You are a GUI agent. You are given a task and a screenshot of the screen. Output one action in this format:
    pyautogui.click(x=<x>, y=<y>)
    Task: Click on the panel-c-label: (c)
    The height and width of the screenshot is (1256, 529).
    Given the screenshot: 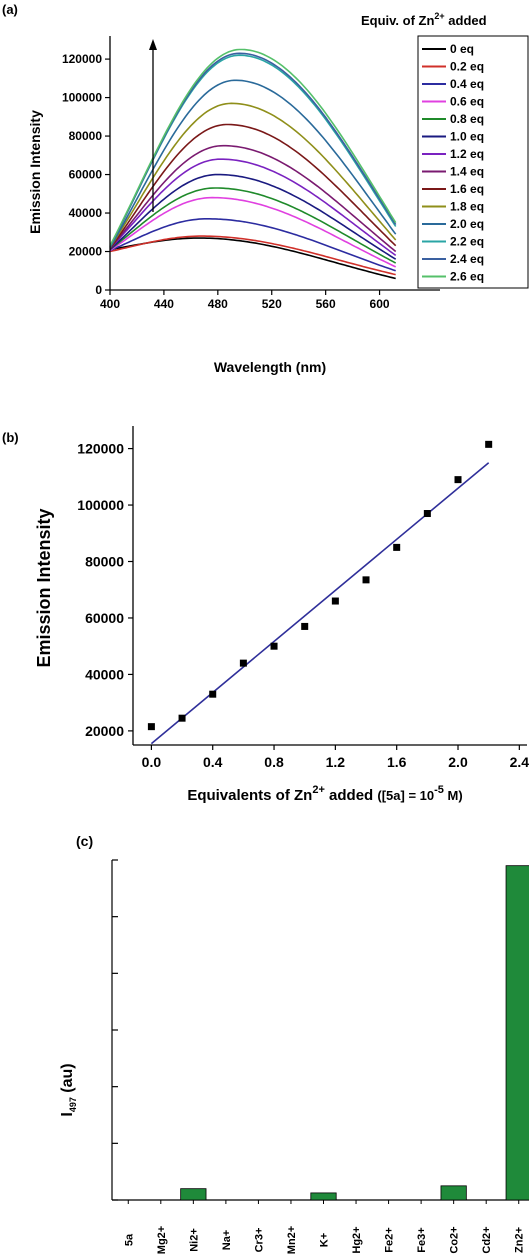 What is the action you would take?
    pyautogui.click(x=84, y=841)
    